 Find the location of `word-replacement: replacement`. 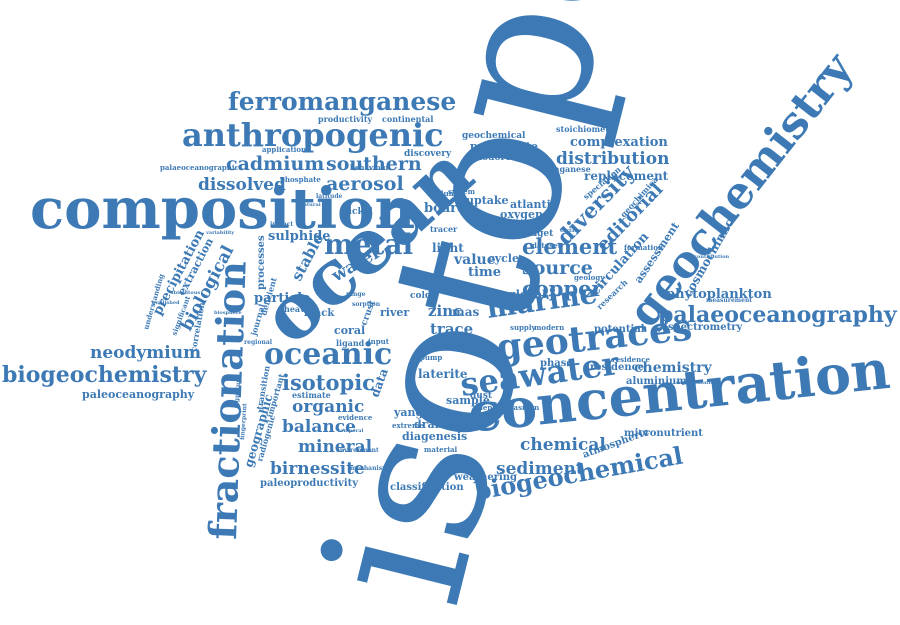

word-replacement: replacement is located at coordinates (626, 176).